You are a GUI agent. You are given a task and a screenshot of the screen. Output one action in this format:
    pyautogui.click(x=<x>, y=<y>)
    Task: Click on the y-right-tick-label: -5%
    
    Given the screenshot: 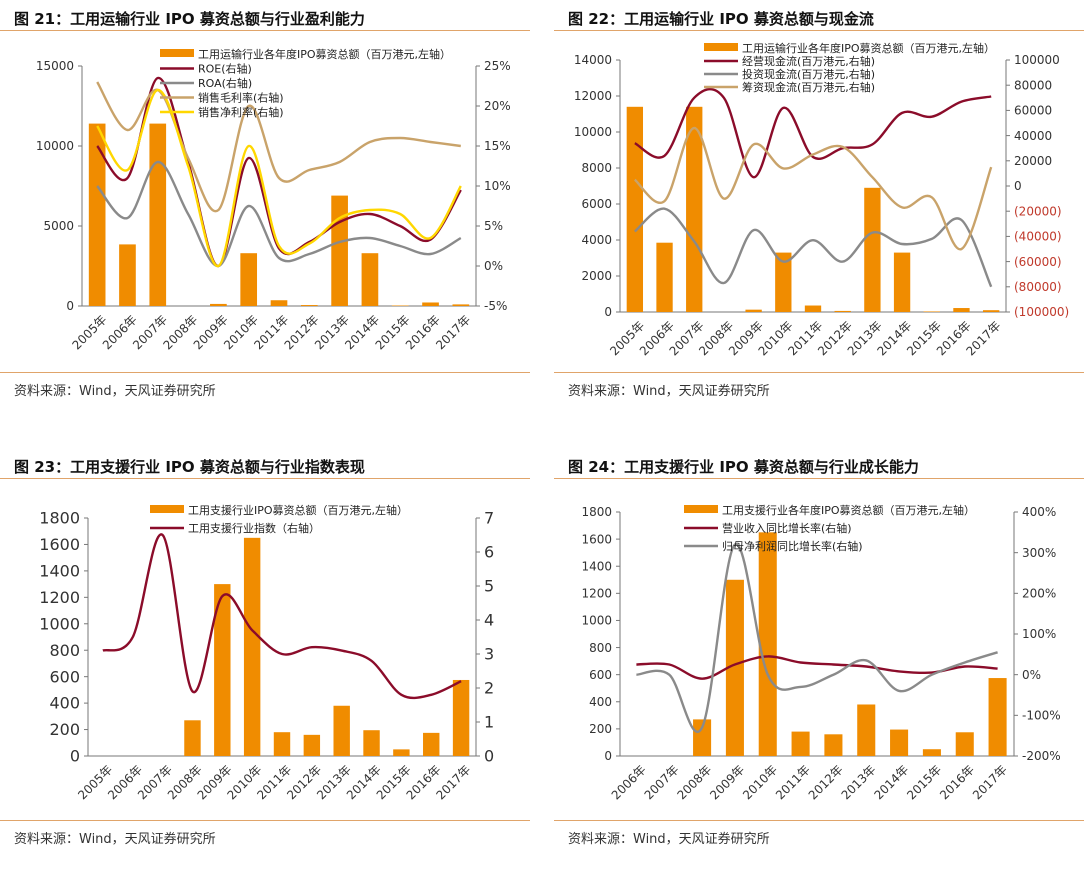 What is the action you would take?
    pyautogui.click(x=495, y=306)
    